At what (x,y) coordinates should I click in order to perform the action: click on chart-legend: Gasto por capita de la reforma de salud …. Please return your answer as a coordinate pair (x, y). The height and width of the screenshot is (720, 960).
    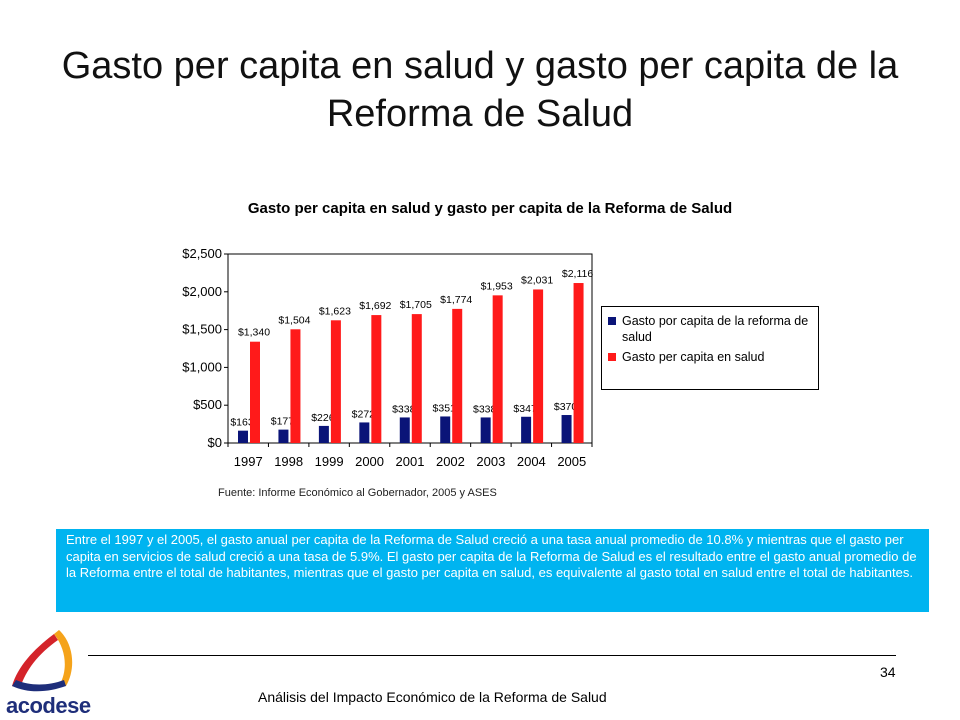
    Looking at the image, I should click on (710, 348).